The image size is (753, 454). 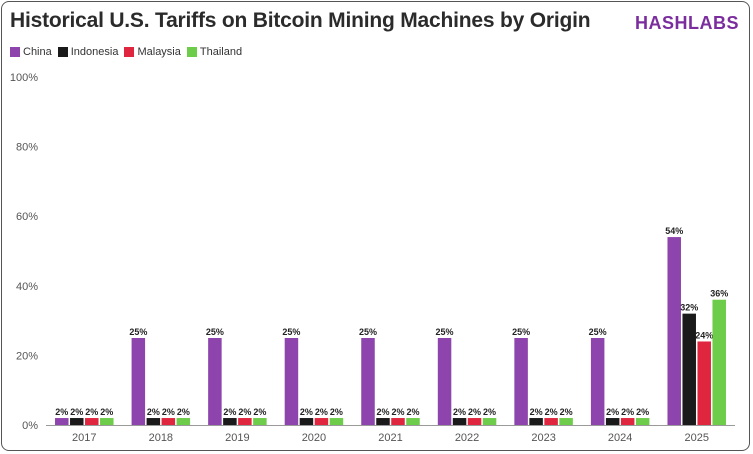 What do you see at coordinates (627, 421) in the screenshot?
I see `bar-malaysia-2024` at bounding box center [627, 421].